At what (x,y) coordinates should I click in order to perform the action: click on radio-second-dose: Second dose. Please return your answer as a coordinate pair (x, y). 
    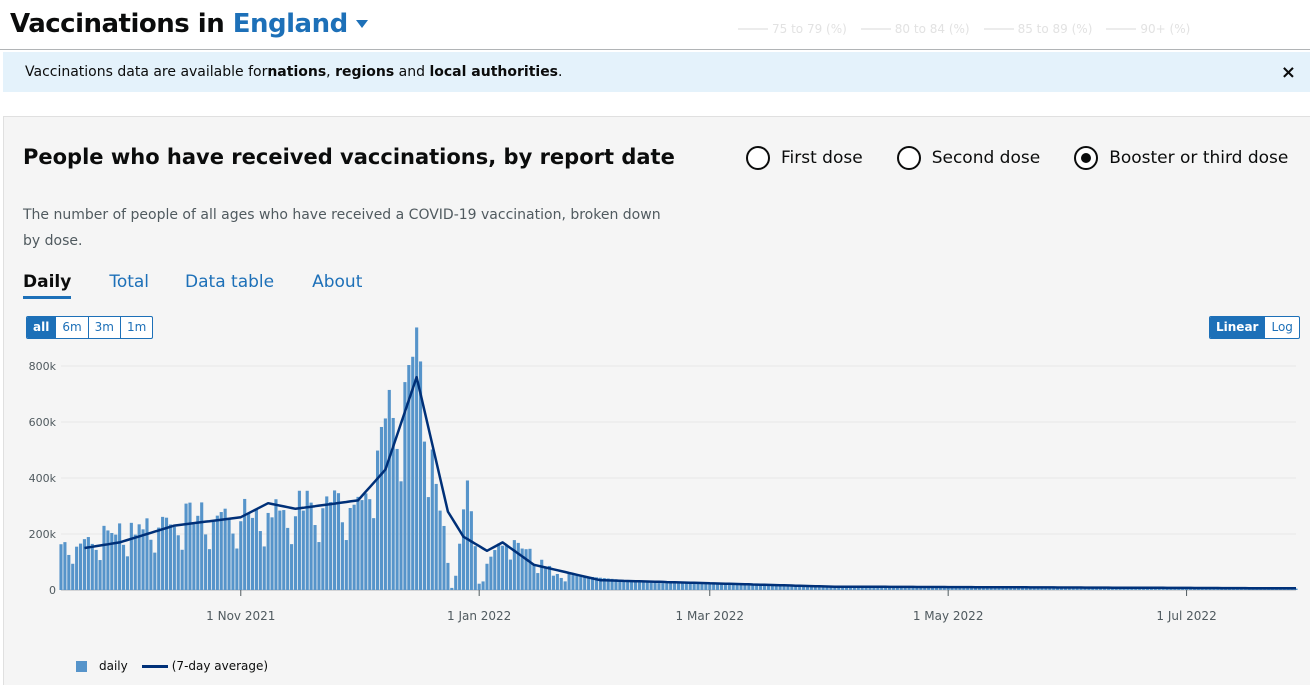
    Looking at the image, I should click on (968, 158).